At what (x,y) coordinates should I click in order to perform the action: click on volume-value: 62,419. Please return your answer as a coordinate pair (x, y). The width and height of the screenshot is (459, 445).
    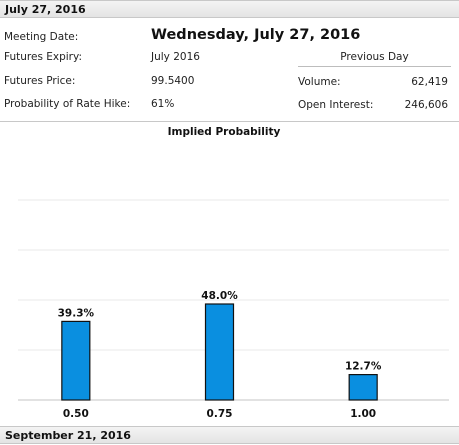
    Looking at the image, I should click on (429, 82).